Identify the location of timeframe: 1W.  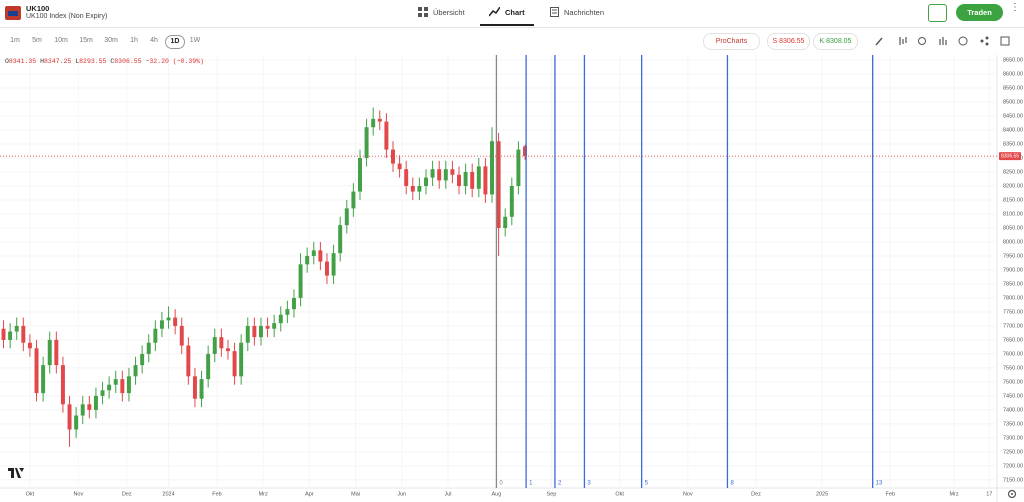
(195, 40).